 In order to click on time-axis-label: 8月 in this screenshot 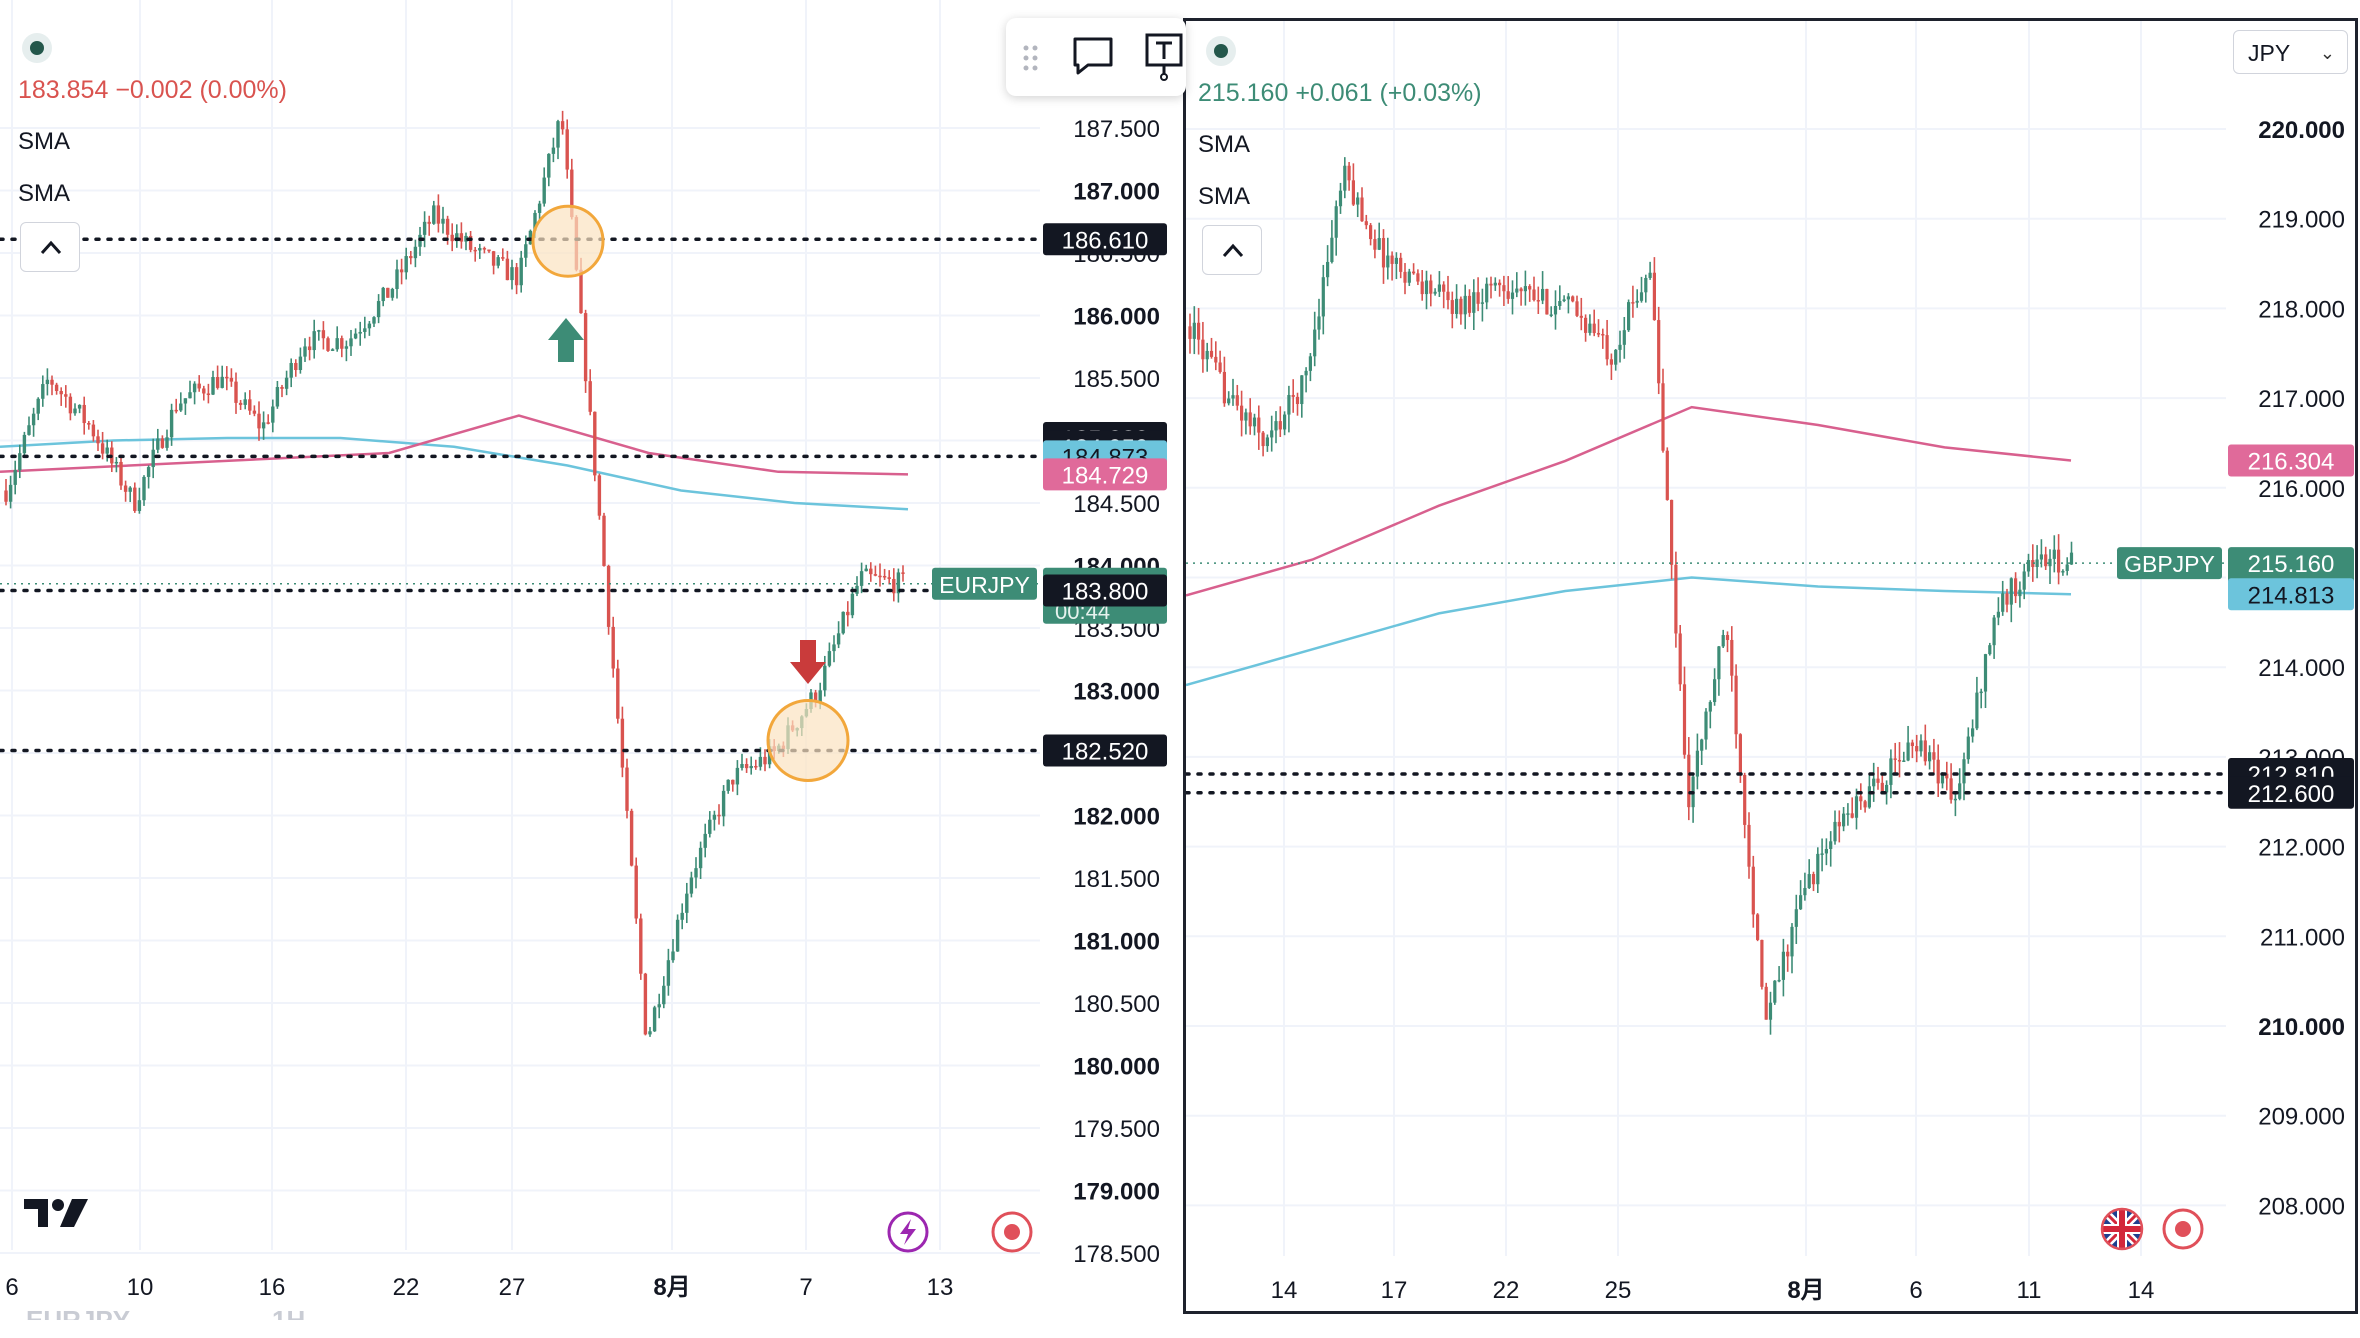, I will do `click(671, 1287)`.